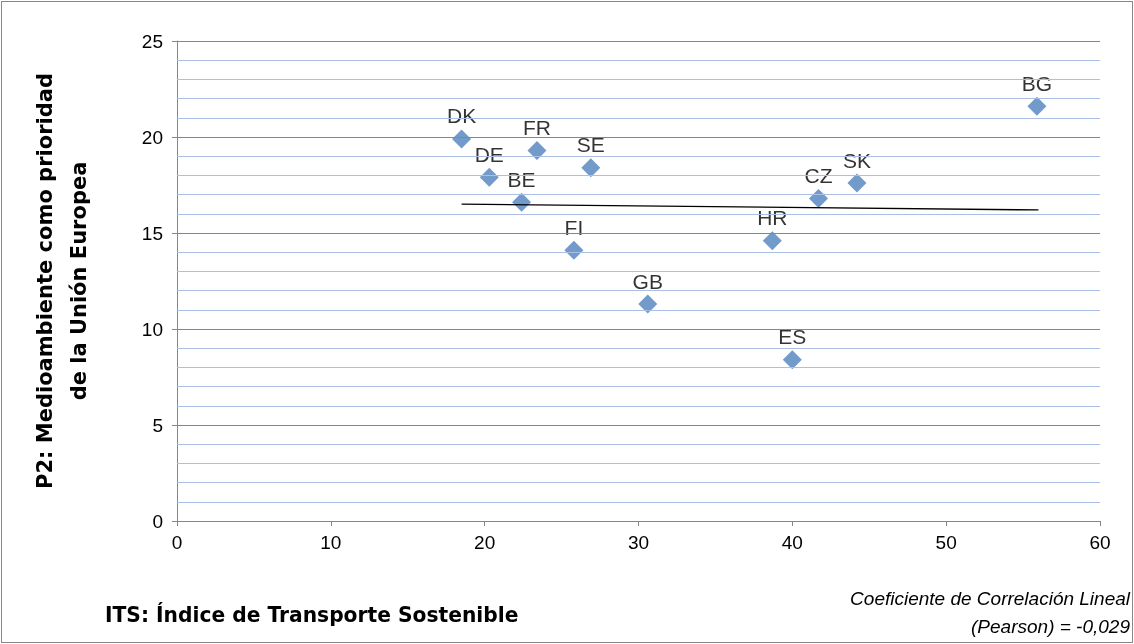 The width and height of the screenshot is (1134, 644). I want to click on series-label: SE, so click(590, 145).